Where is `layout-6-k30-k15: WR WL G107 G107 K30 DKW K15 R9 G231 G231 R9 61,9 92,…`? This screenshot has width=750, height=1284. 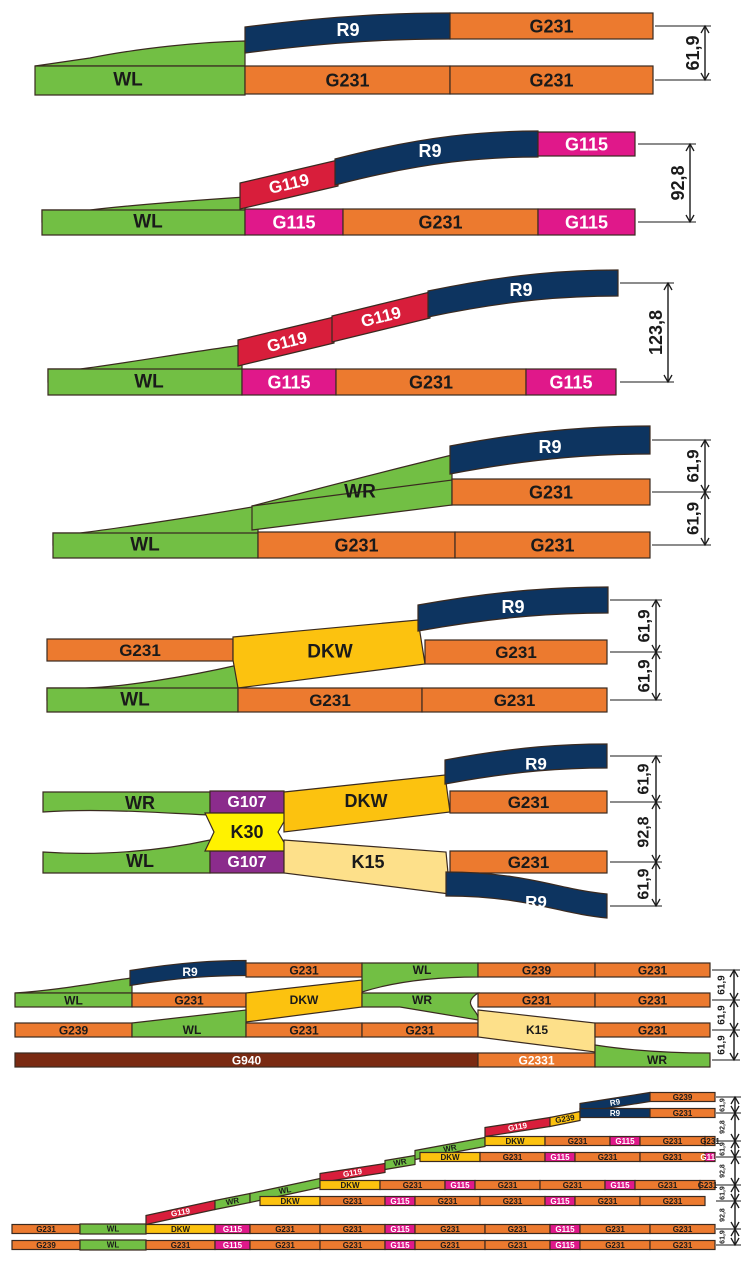 layout-6-k30-k15: WR WL G107 G107 K30 DKW K15 R9 G231 G231 R9 61,9 92,… is located at coordinates (352, 831).